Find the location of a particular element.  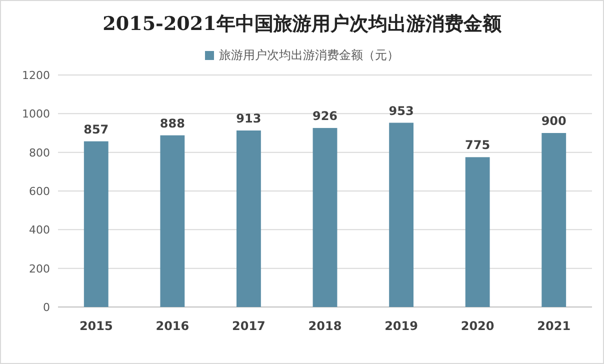

chart-title: 2015-2021年中国旅游用户次均出游消费金额 is located at coordinates (302, 24).